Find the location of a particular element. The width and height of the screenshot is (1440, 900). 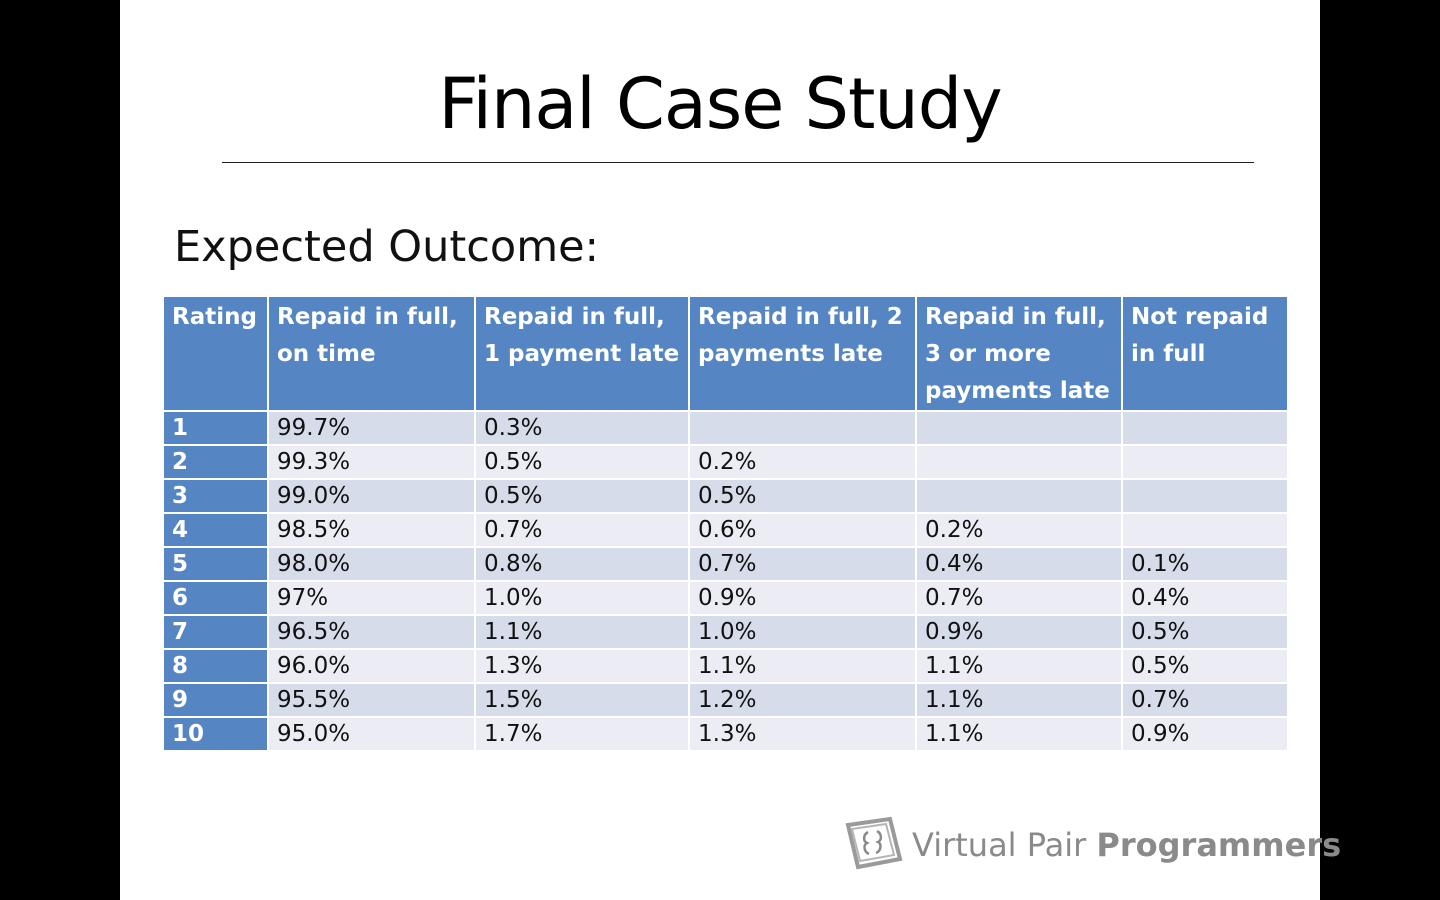

table-row: 8 96.0% 1.3% 1.1% 1.1% 0.5% is located at coordinates (725, 666).